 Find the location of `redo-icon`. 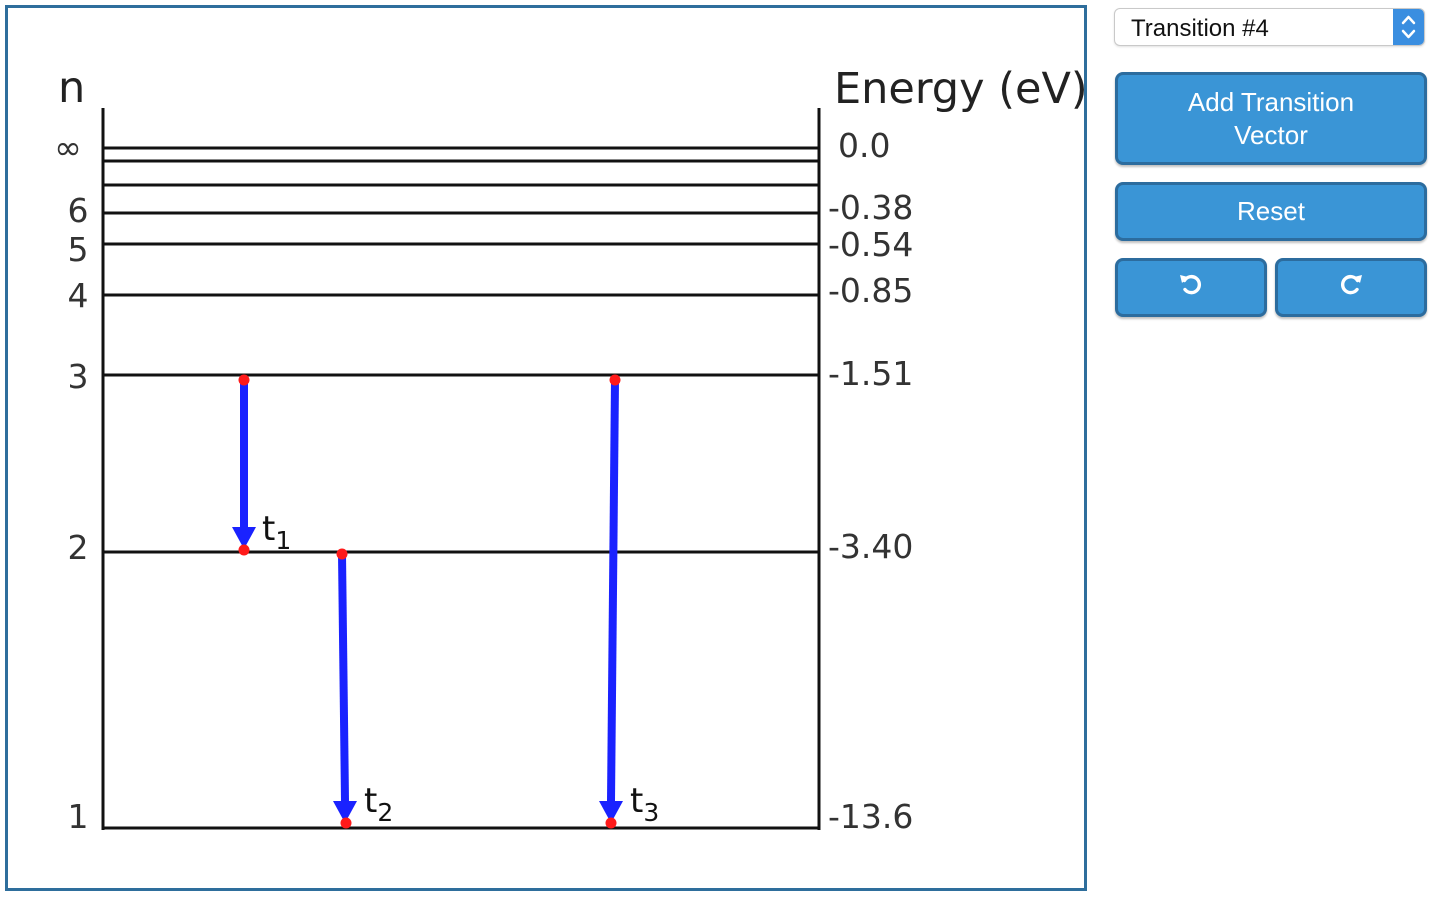

redo-icon is located at coordinates (1351, 288).